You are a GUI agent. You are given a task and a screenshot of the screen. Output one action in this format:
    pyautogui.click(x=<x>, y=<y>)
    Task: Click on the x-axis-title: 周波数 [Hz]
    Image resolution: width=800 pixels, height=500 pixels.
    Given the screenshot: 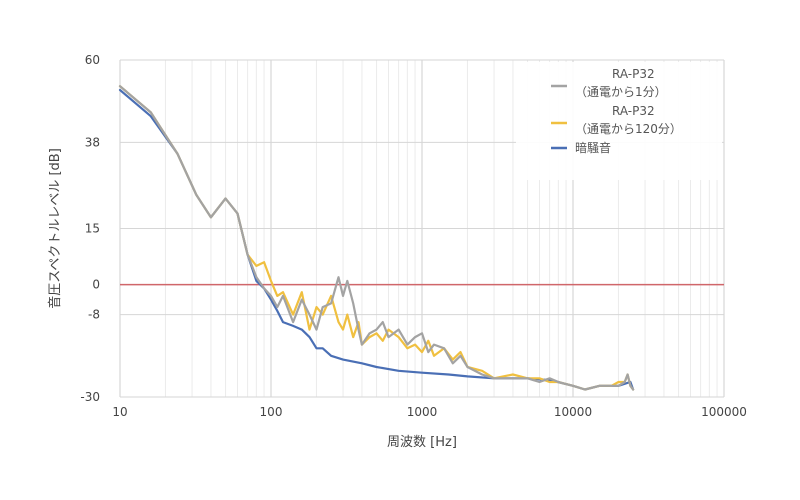 What is the action you would take?
    pyautogui.click(x=422, y=442)
    